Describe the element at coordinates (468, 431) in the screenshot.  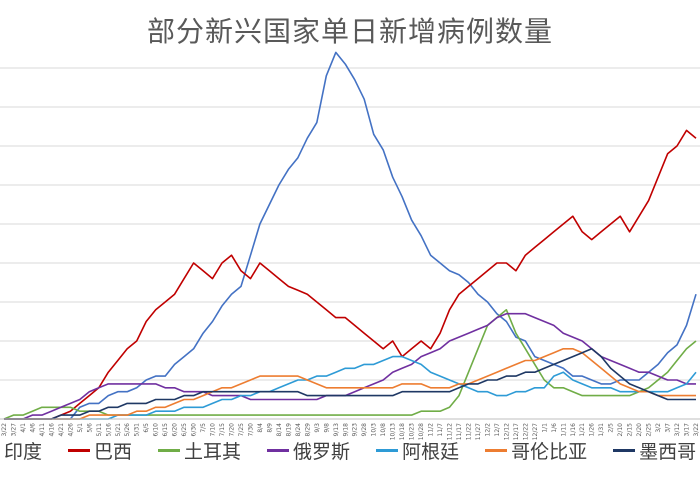
I see `x-tick-label: 11/22` at that location.